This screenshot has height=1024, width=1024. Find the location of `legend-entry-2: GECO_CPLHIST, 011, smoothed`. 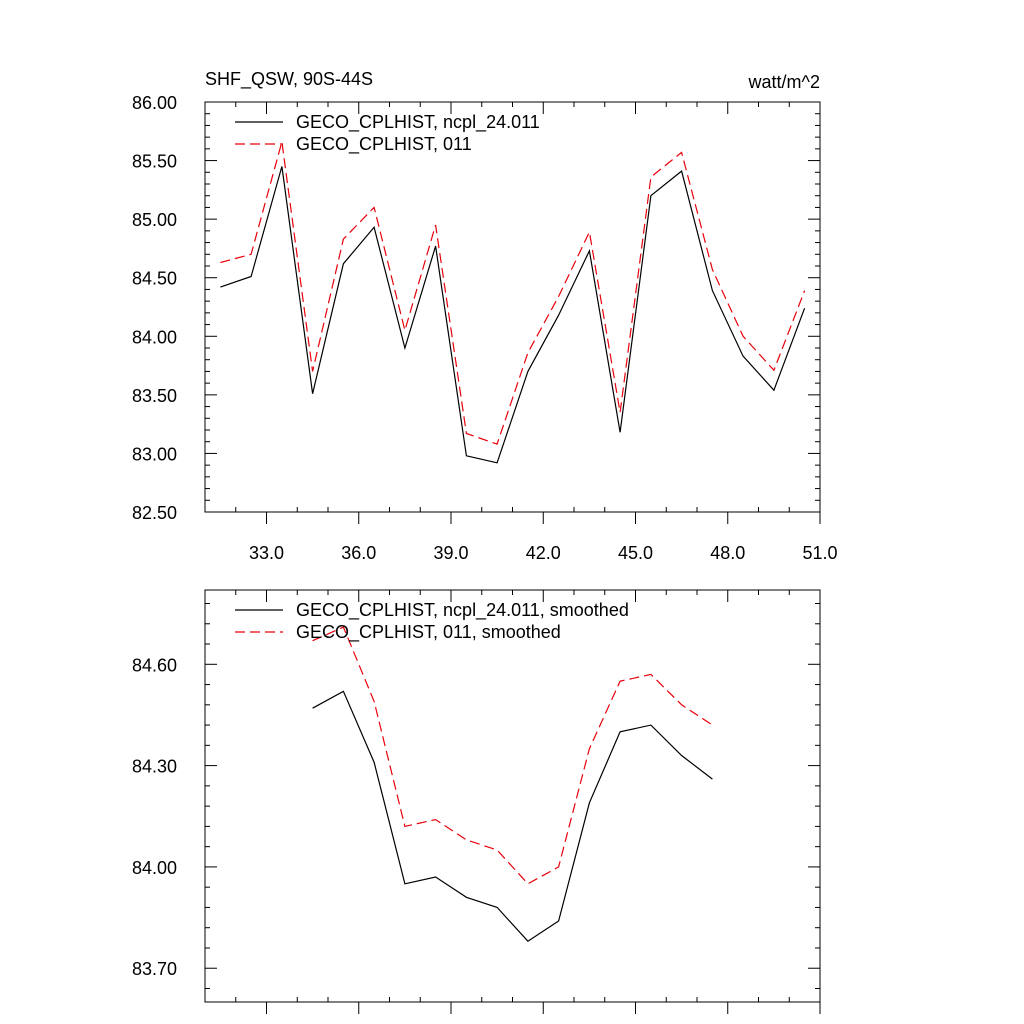

legend-entry-2: GECO_CPLHIST, 011, smoothed is located at coordinates (428, 632).